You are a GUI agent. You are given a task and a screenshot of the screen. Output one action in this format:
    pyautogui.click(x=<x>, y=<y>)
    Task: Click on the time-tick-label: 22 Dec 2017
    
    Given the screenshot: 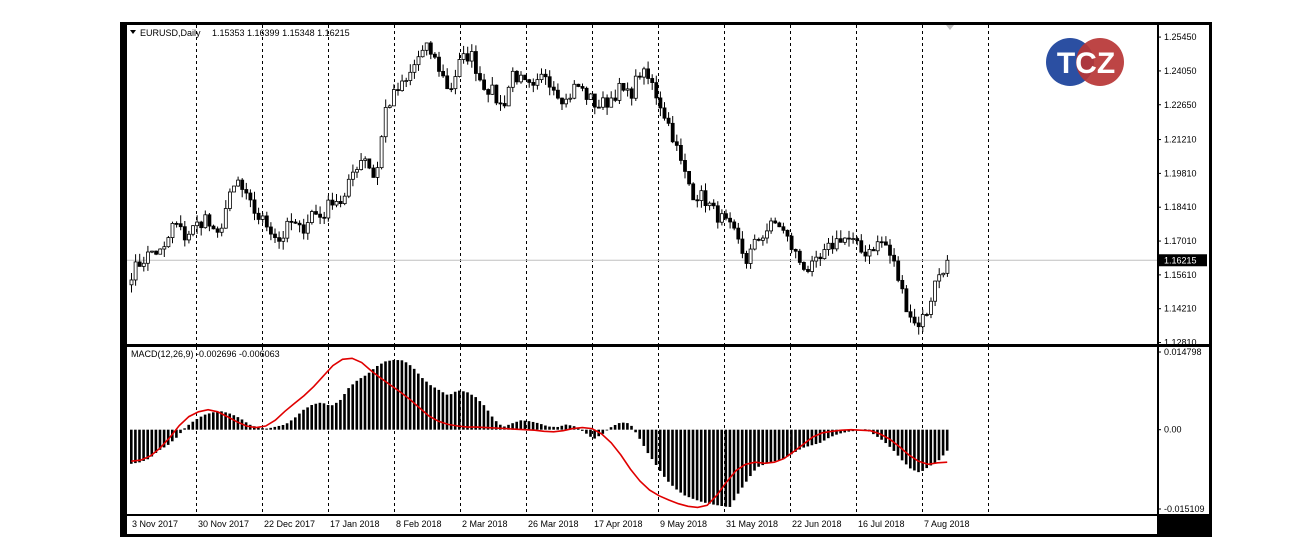 What is the action you would take?
    pyautogui.click(x=289, y=524)
    